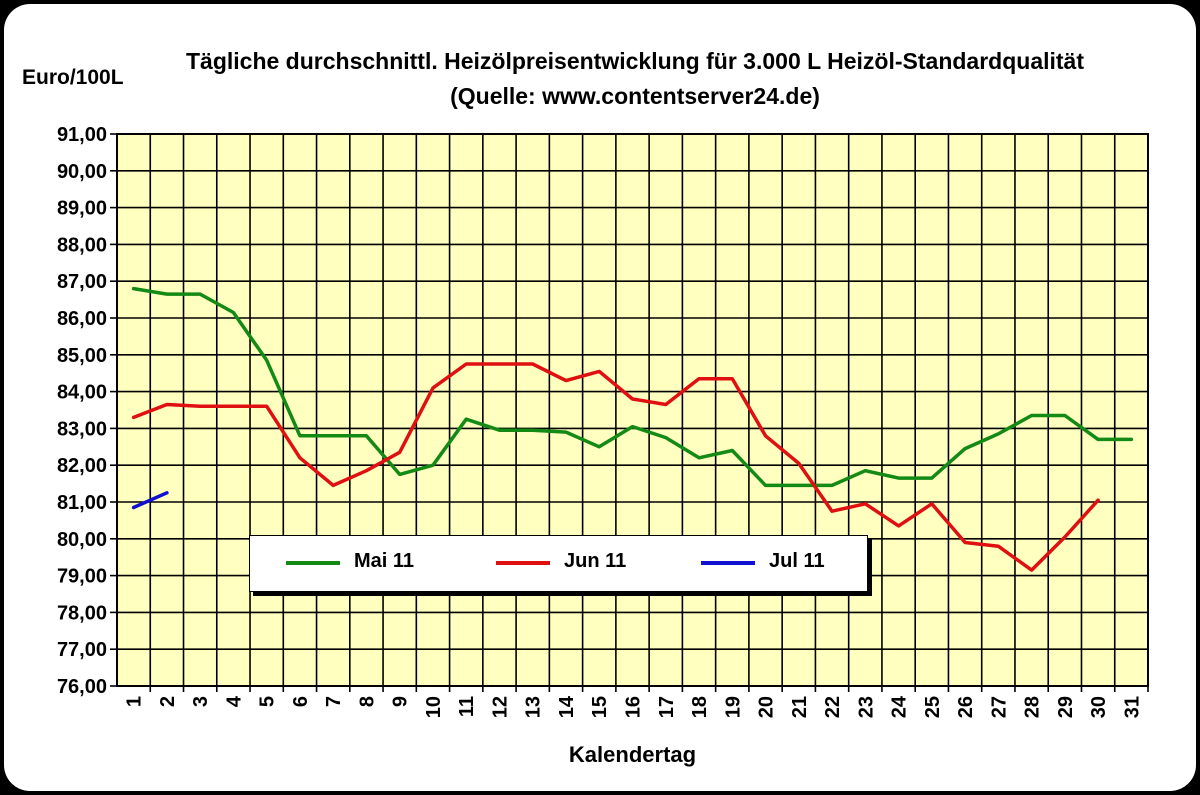  I want to click on y-tick-label: 86,00, so click(82, 319).